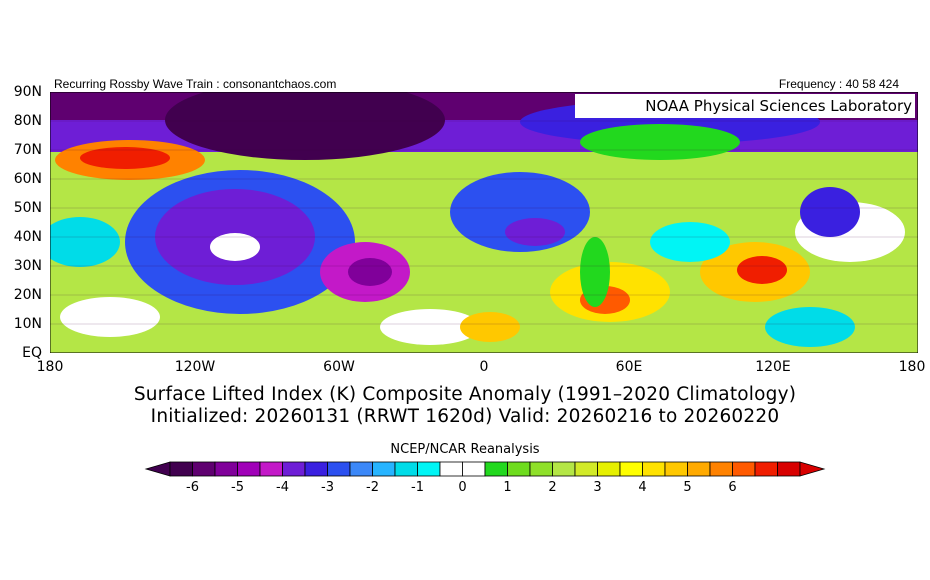  Describe the element at coordinates (27, 208) in the screenshot. I see `lat-label-50n: 50N` at that location.